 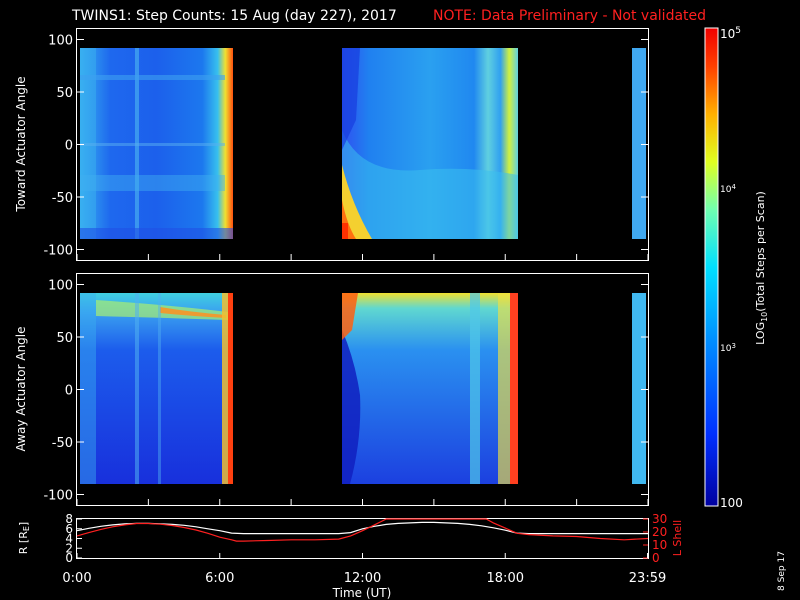 What do you see at coordinates (60, 286) in the screenshot?
I see `away-ytick-label: 100` at bounding box center [60, 286].